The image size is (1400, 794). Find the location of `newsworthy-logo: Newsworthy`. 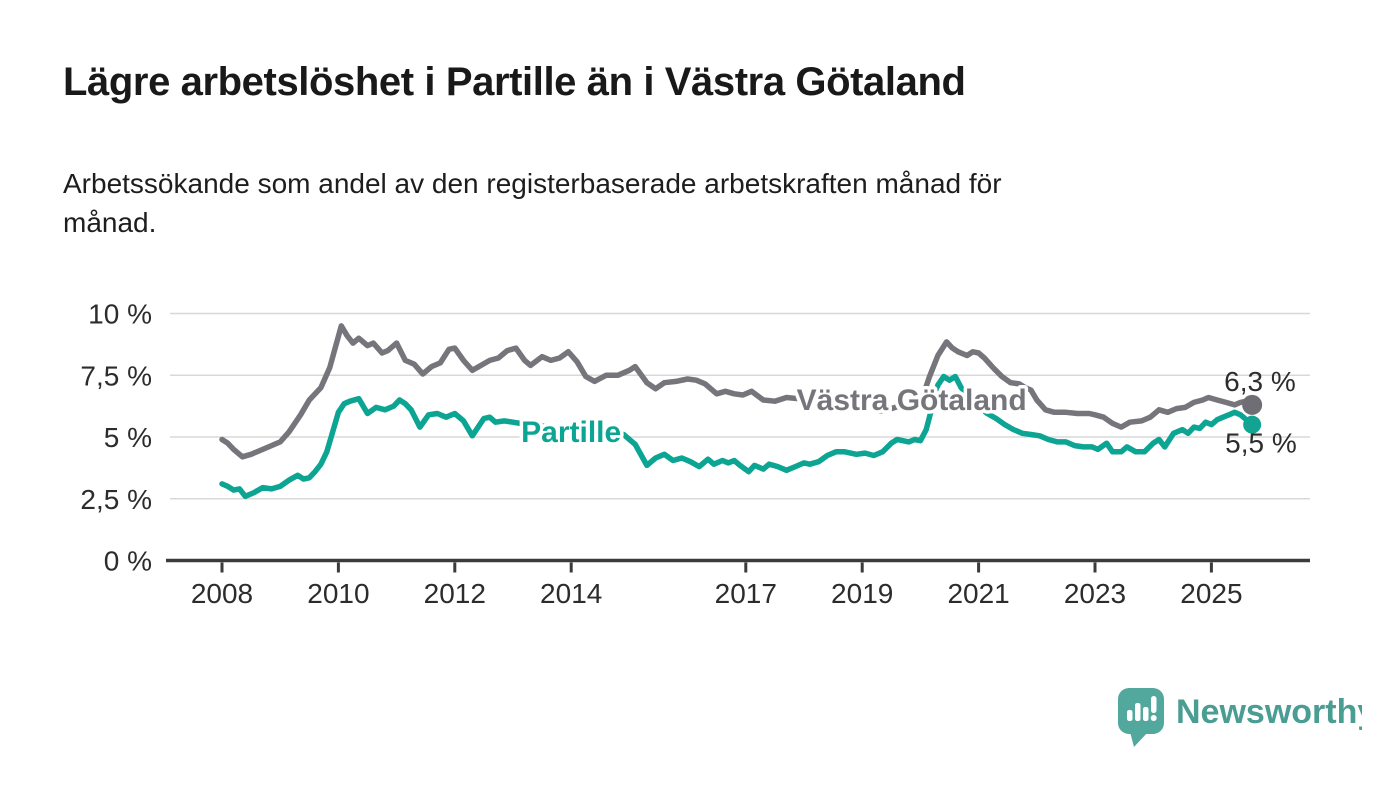

newsworthy-logo: Newsworthy is located at coordinates (1244, 719).